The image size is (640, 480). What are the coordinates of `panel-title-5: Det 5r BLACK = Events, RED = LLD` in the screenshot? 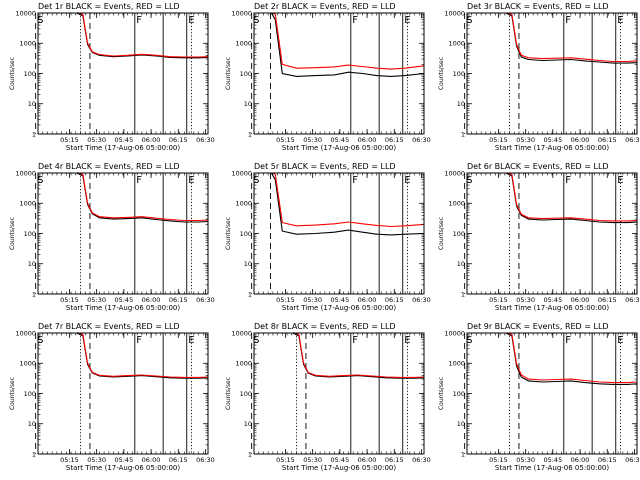 It's located at (325, 166).